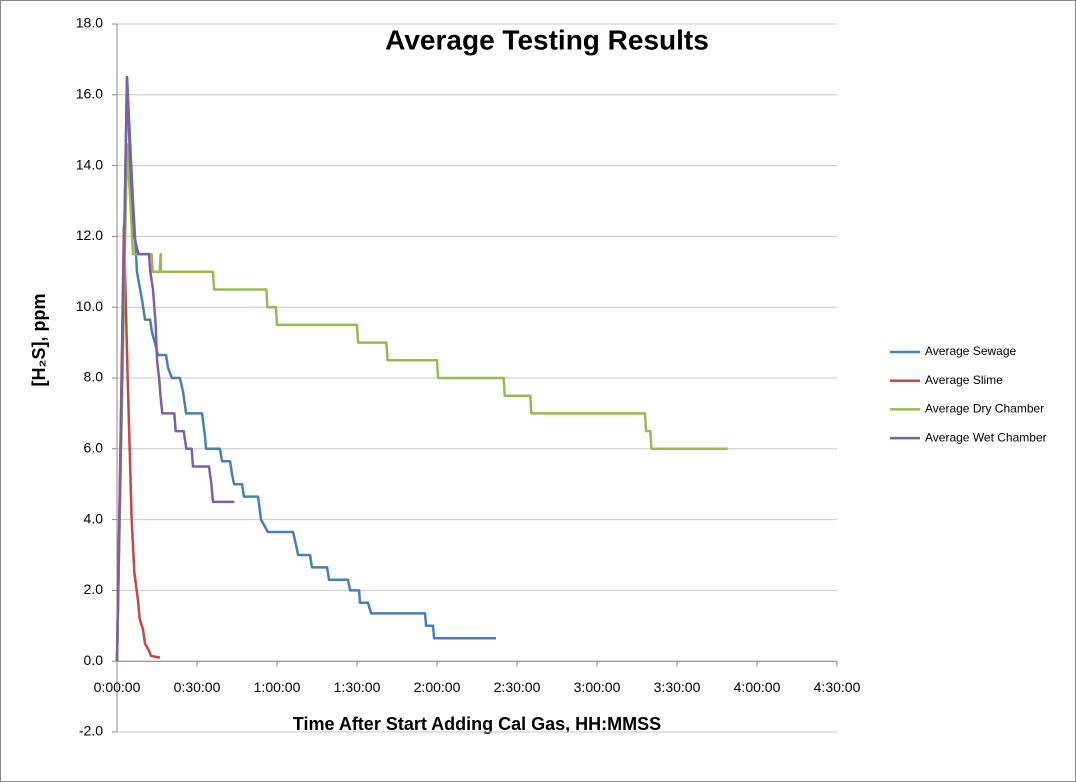  Describe the element at coordinates (89, 23) in the screenshot. I see `y-tick-label: 18.0` at that location.